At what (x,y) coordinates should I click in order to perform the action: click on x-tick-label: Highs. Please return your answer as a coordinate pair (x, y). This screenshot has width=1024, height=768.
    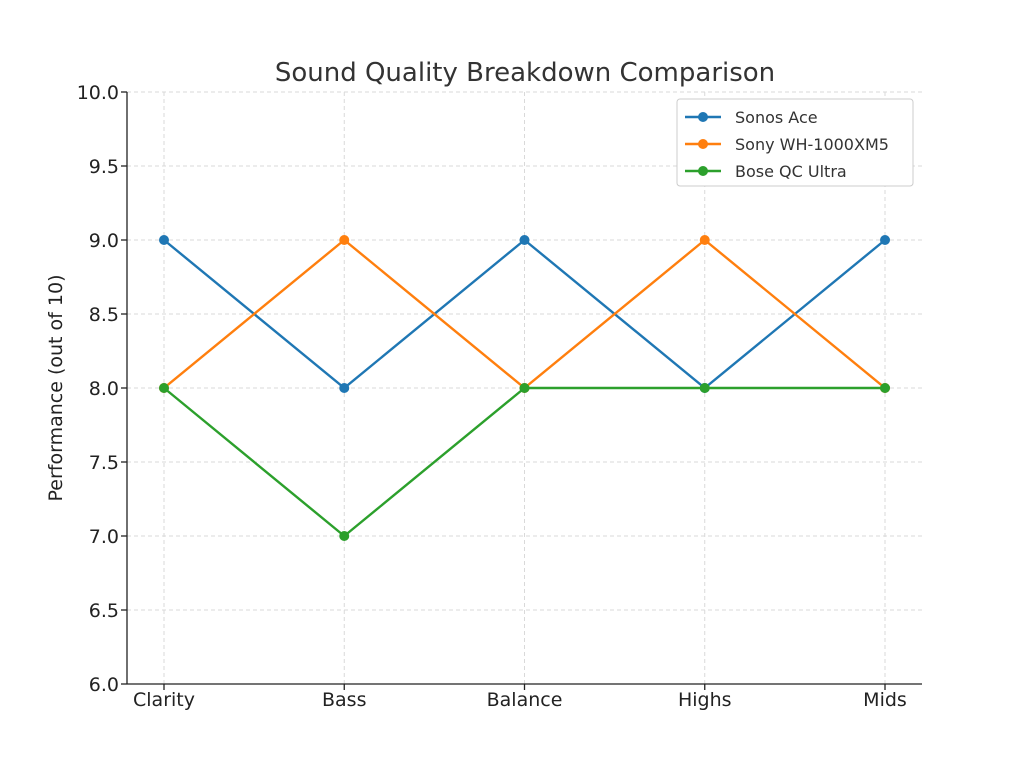
    Looking at the image, I should click on (705, 700).